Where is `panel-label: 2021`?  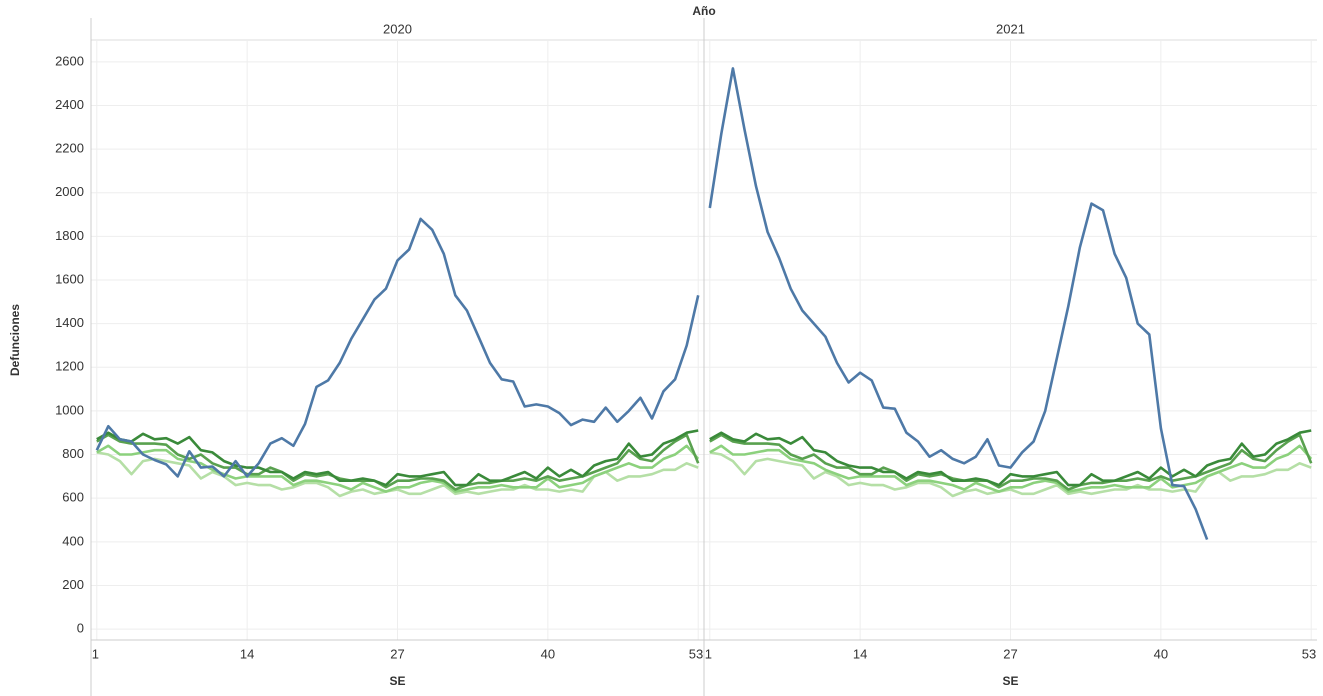
panel-label: 2021 is located at coordinates (1010, 28).